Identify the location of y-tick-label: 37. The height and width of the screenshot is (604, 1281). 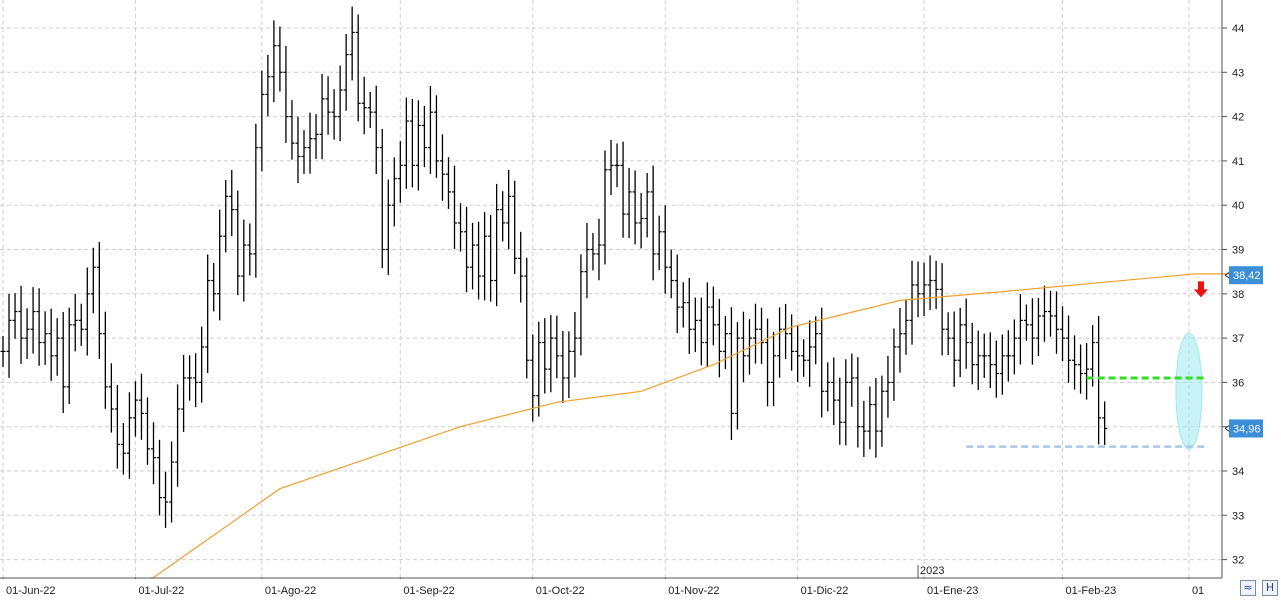
(1238, 339).